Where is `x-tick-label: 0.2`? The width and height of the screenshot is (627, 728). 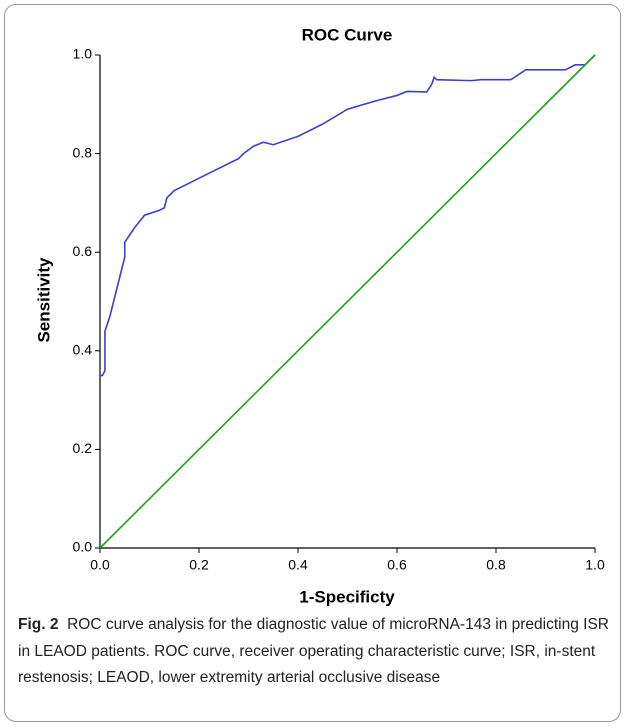
x-tick-label: 0.2 is located at coordinates (199, 565).